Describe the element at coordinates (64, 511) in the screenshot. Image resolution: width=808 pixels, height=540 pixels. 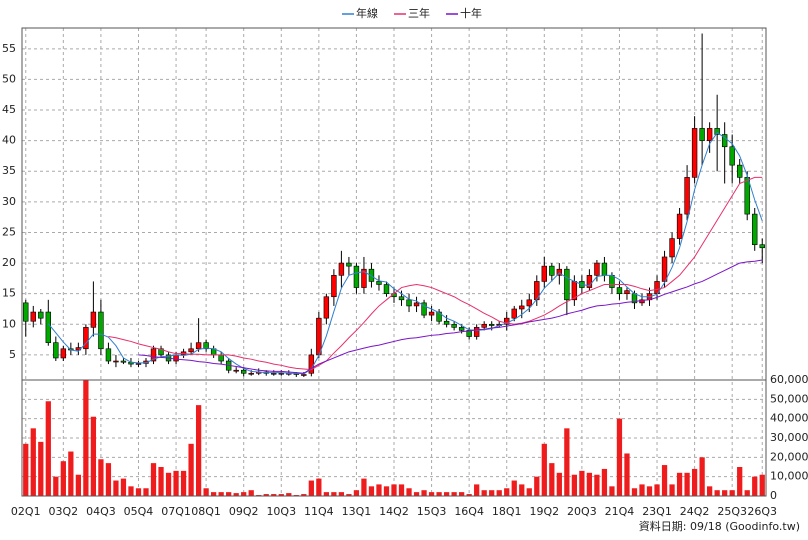
I see `x-tick-label: 03Q2` at that location.